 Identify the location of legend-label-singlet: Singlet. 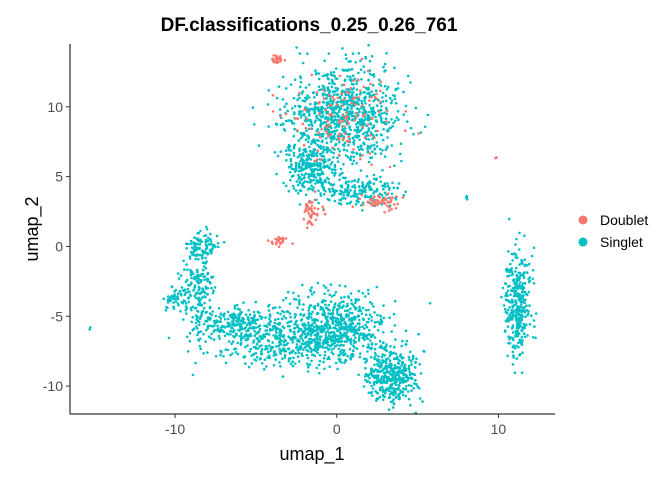
(621, 242).